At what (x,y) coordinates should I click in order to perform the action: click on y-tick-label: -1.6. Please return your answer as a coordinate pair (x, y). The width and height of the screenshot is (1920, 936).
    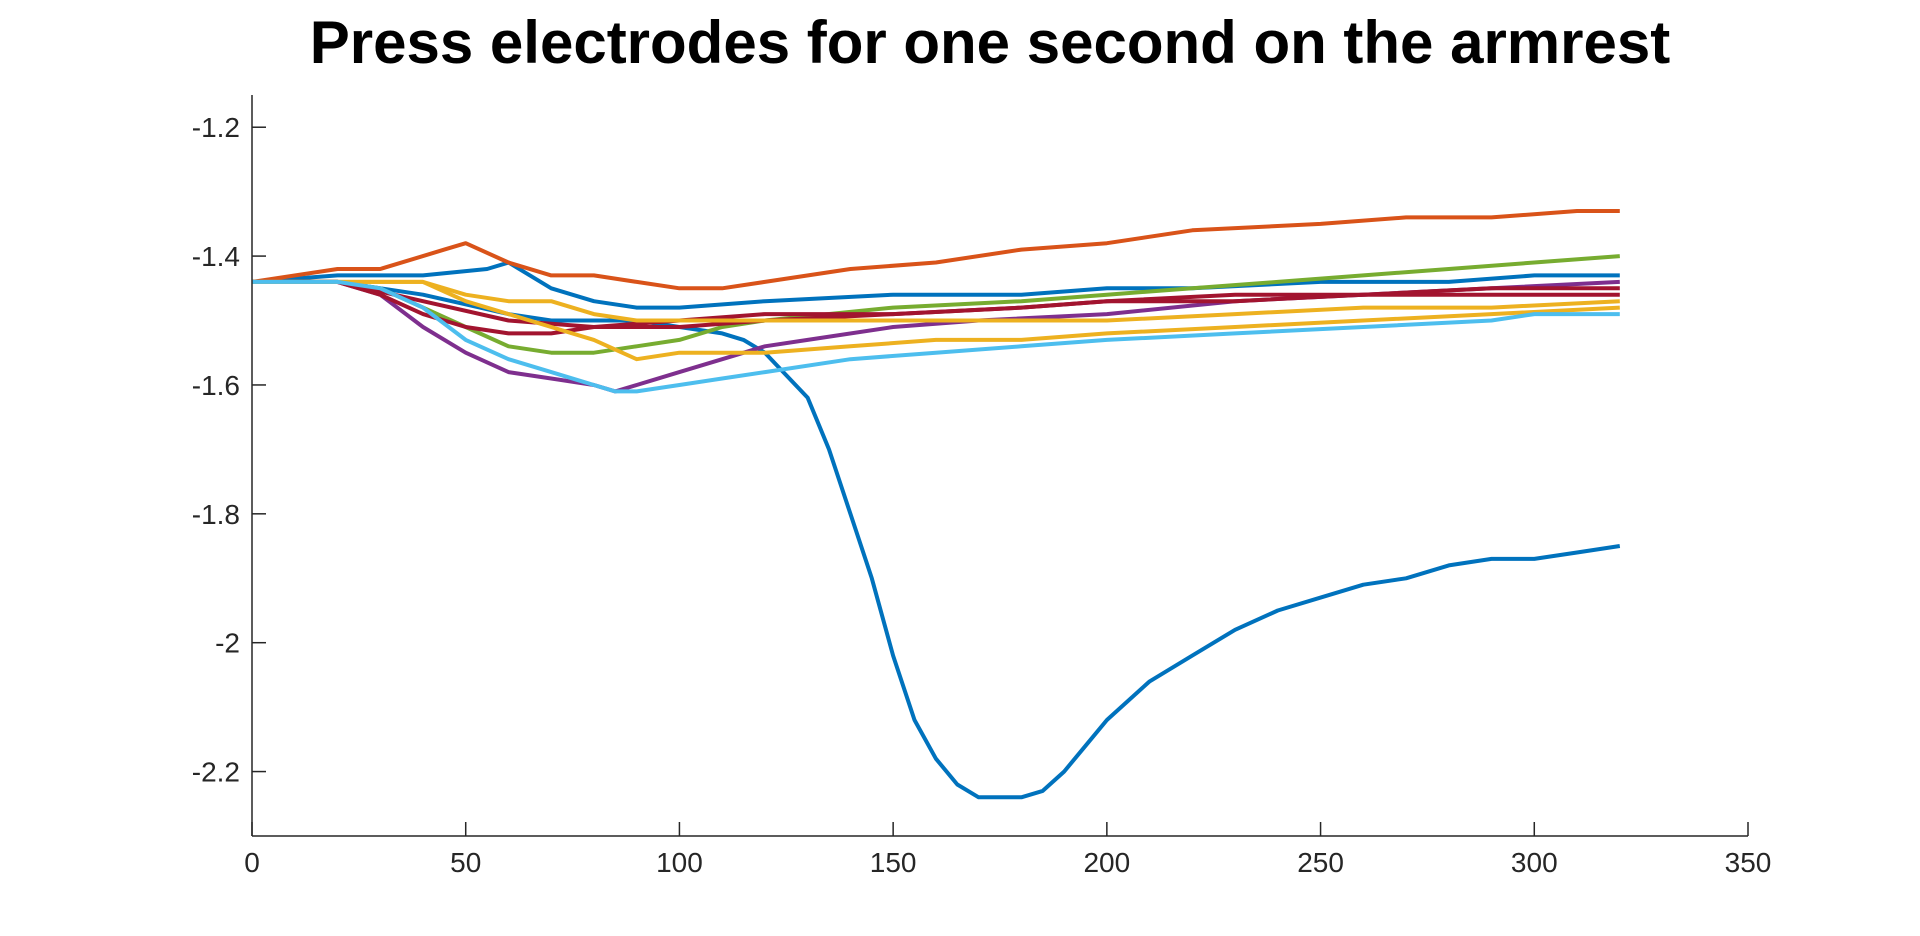
    Looking at the image, I should click on (216, 385).